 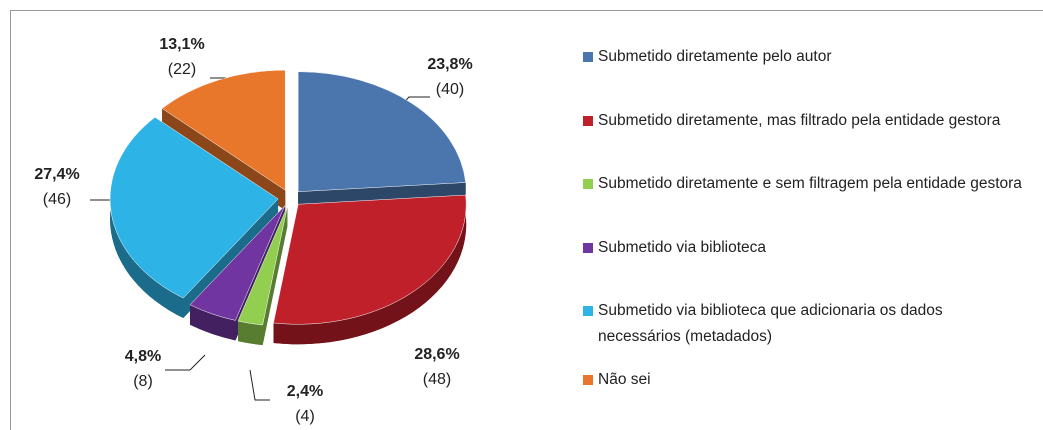 I want to click on data-label: 28,6%, so click(x=436, y=354).